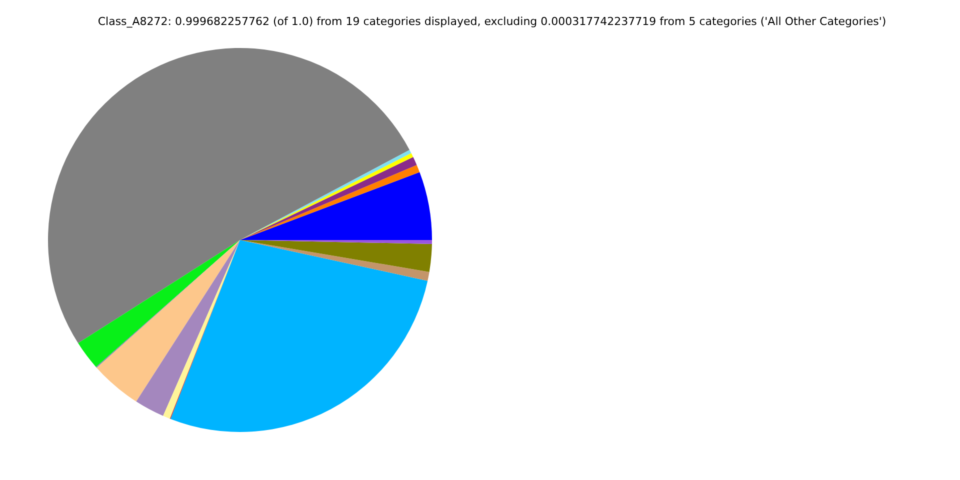 The image size is (960, 480). What do you see at coordinates (492, 21) in the screenshot?
I see `text: Class_A8272: 0.999682257762 (of 1.0) from 19 categories displayed, excluding 0.000317742237719 from 5 categories ('All Other Categories')` at bounding box center [492, 21].